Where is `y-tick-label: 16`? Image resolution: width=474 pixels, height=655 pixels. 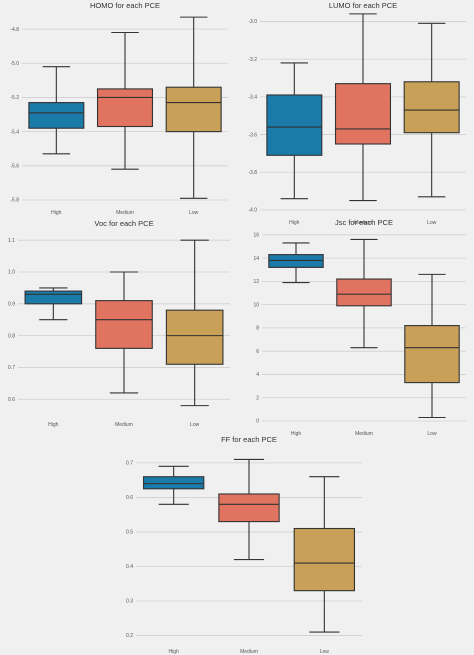
y-tick-label: 16 is located at coordinates (256, 236).